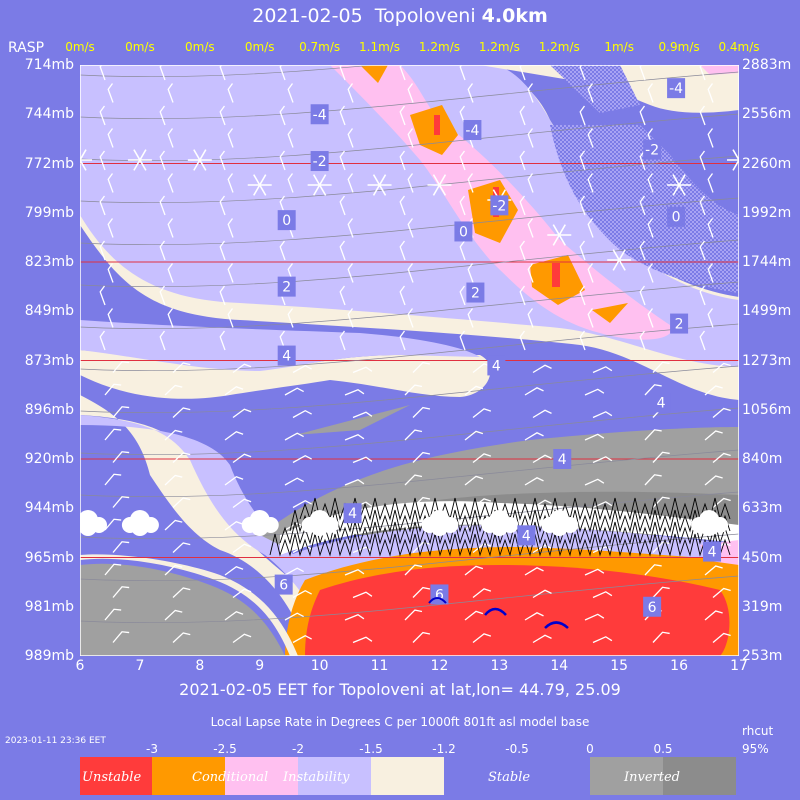 This screenshot has height=800, width=800. I want to click on height-tick-label: 2260m, so click(767, 163).